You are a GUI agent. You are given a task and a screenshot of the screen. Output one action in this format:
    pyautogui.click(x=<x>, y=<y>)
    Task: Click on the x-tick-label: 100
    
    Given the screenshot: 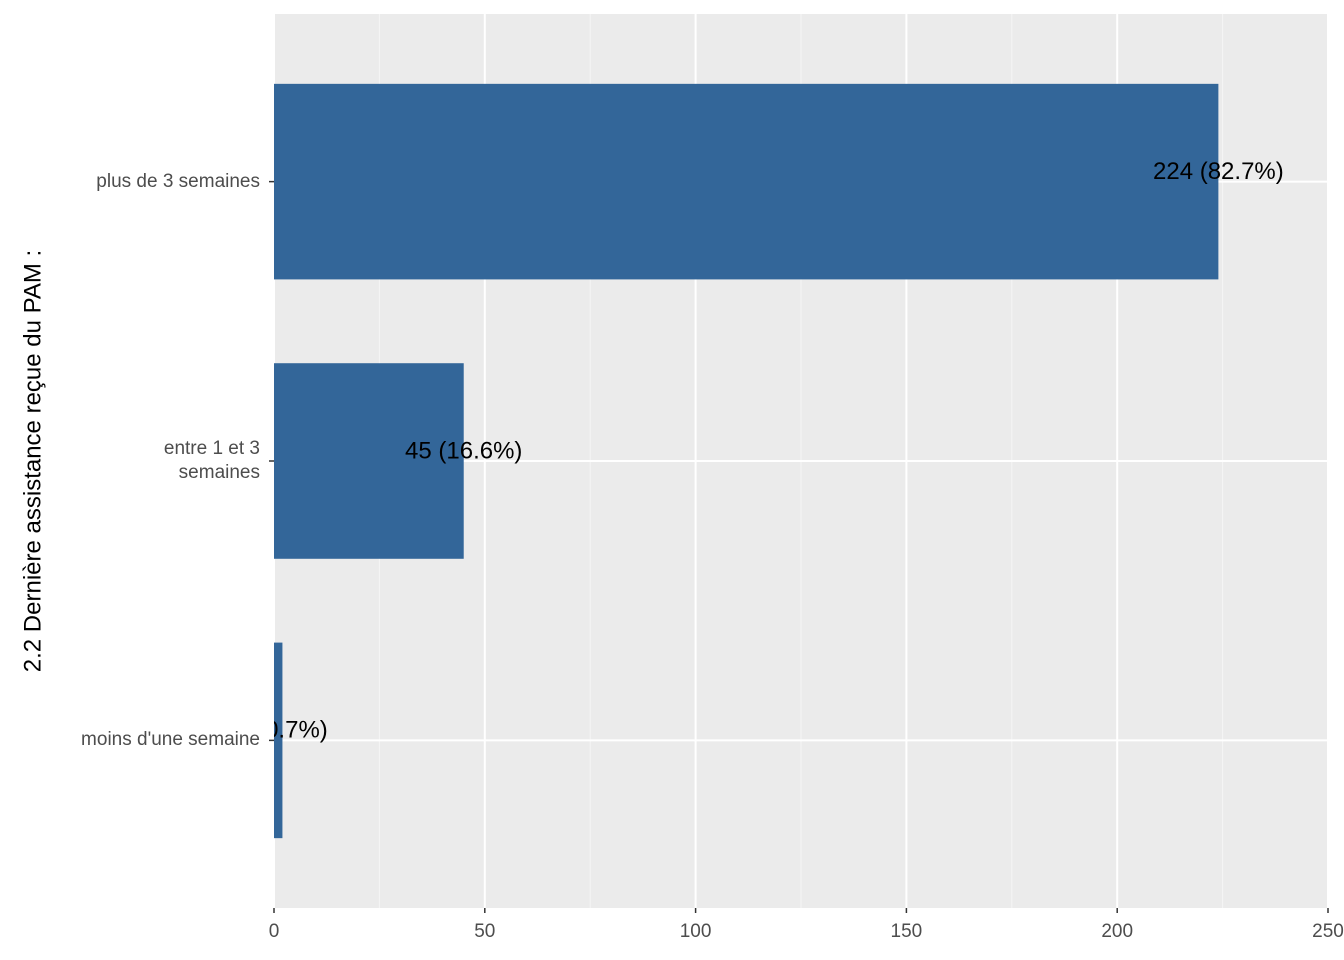 What is the action you would take?
    pyautogui.click(x=696, y=931)
    